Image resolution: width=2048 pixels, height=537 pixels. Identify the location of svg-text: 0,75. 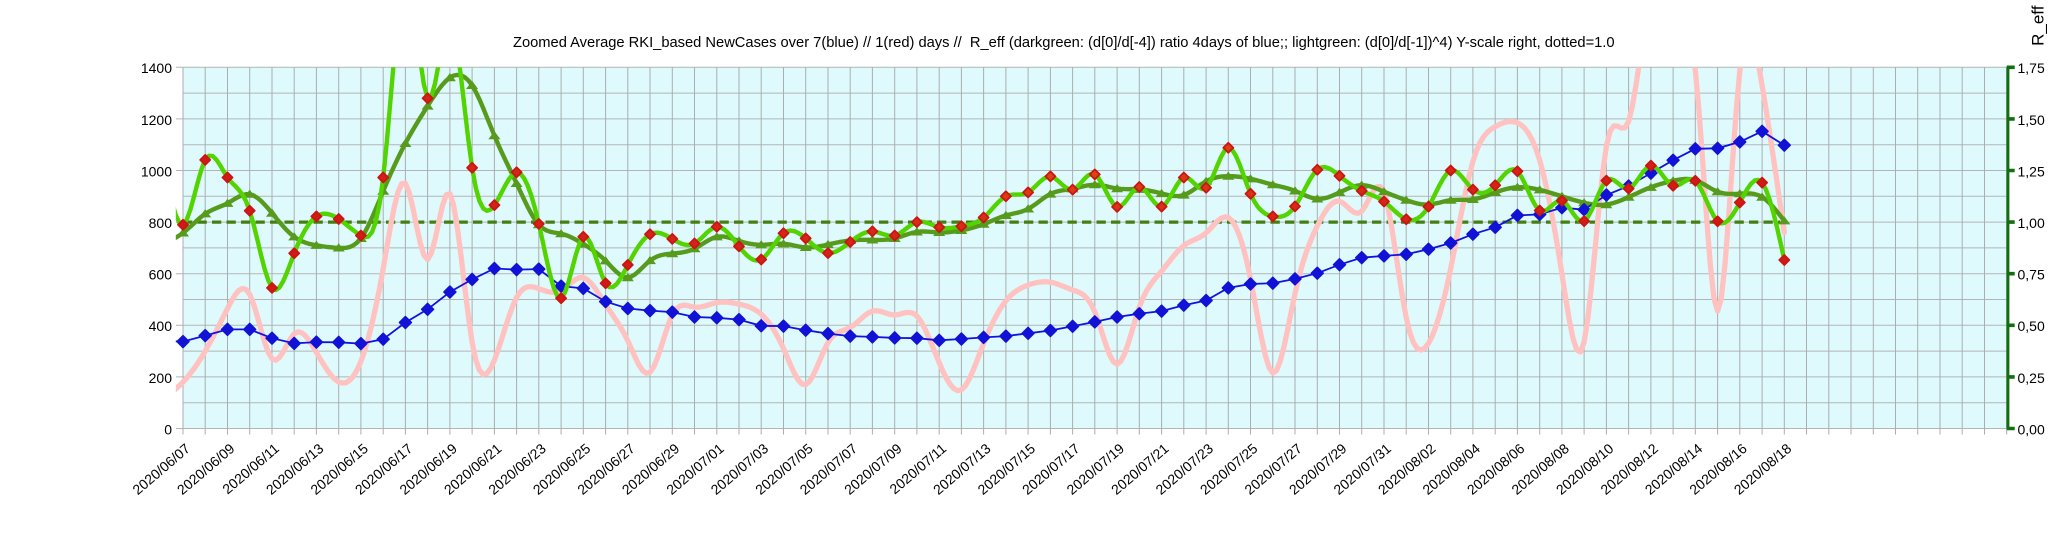
(2031, 275).